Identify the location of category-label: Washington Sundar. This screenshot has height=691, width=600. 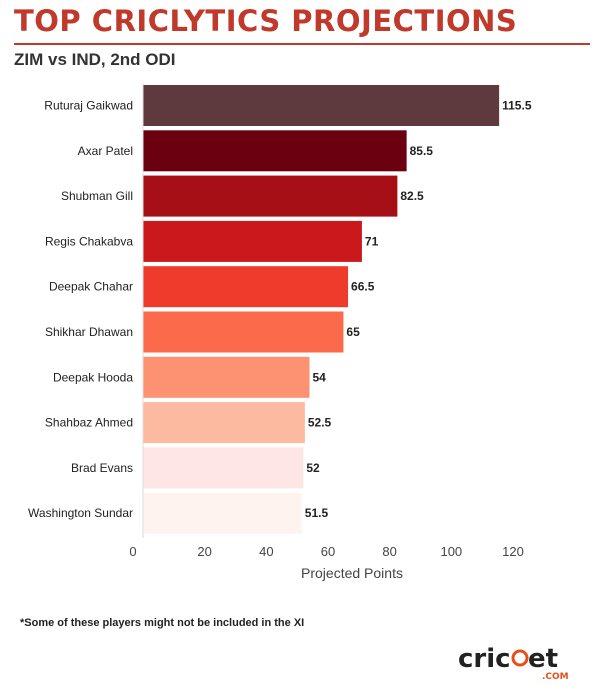
(80, 513).